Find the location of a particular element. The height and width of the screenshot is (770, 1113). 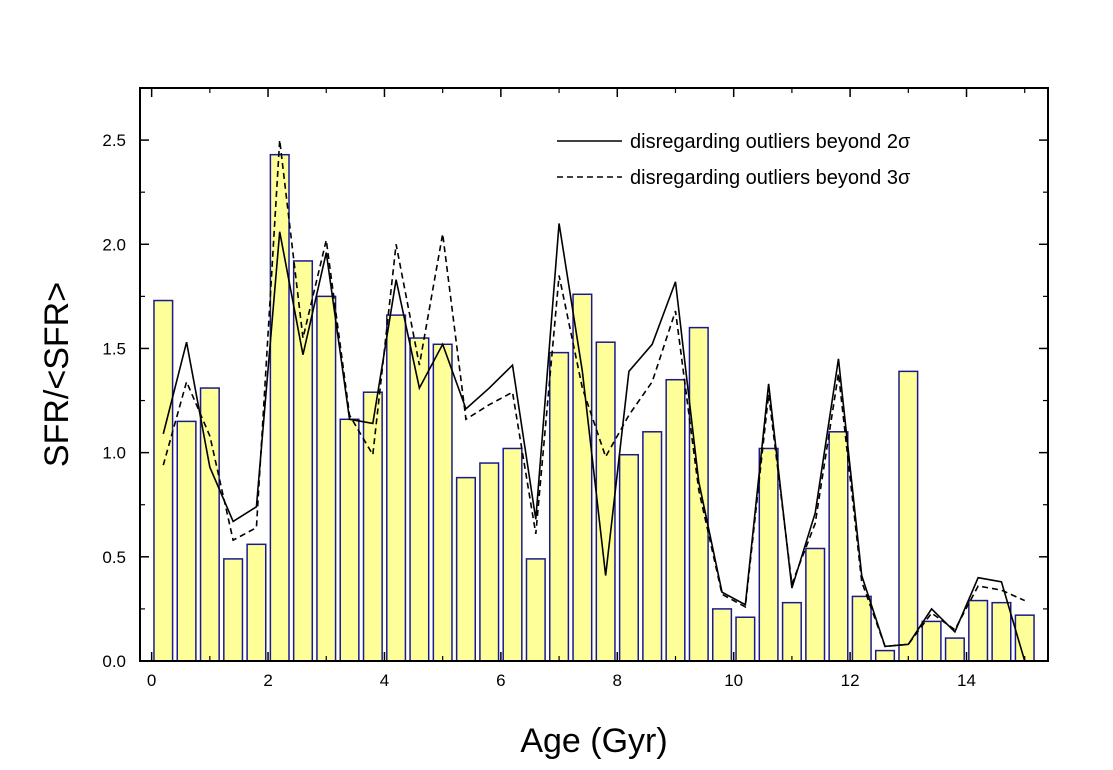

legend-label-2sigma: disregarding outliers beyond 2σ is located at coordinates (770, 142).